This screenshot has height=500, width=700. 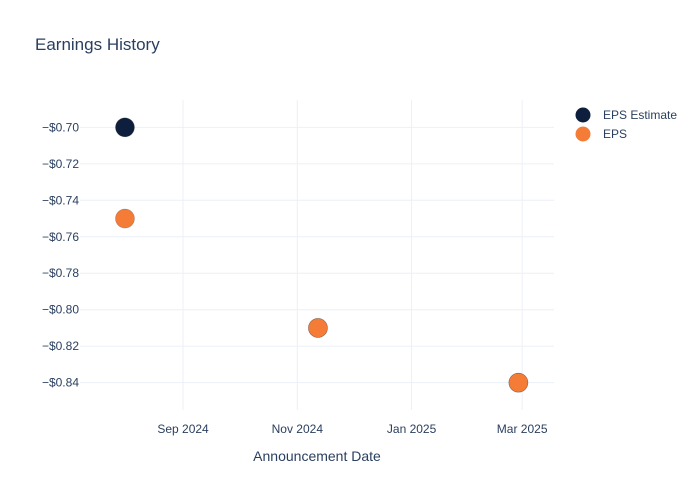 I want to click on x-tick-label: Jan 2025, so click(x=412, y=429).